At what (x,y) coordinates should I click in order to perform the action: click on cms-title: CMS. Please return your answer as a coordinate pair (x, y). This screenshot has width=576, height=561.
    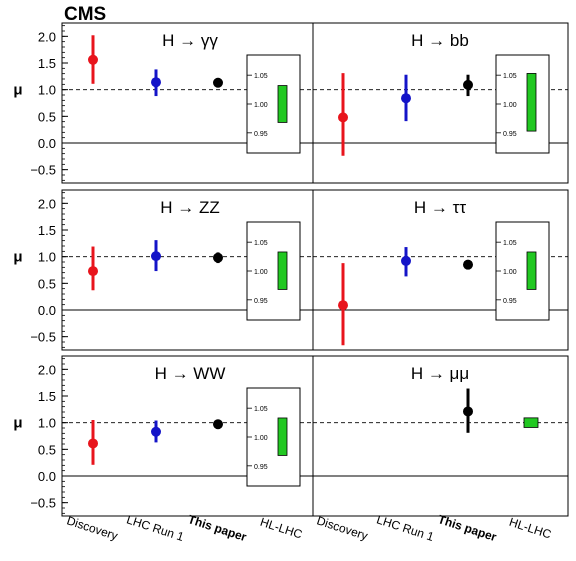
    Looking at the image, I should click on (85, 14).